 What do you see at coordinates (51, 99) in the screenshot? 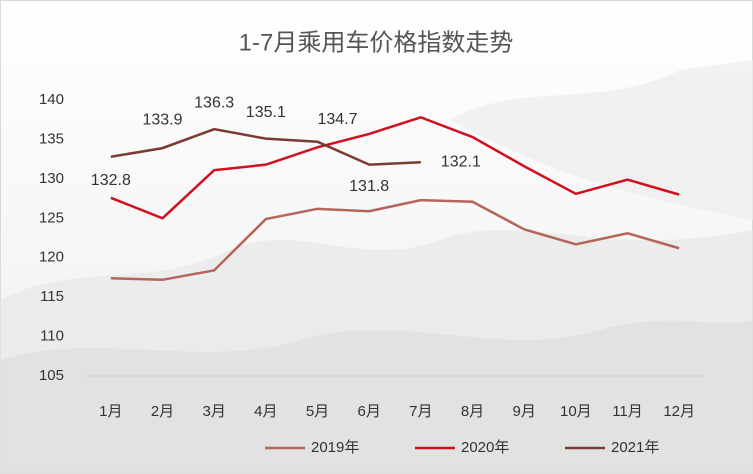
I see `y-tick-label: 140` at bounding box center [51, 99].